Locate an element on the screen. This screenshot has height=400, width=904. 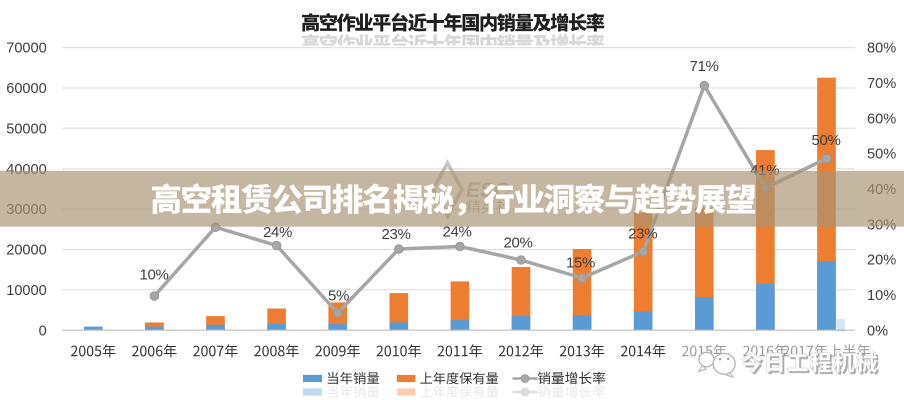
svg-text: 70000 is located at coordinates (26, 49).